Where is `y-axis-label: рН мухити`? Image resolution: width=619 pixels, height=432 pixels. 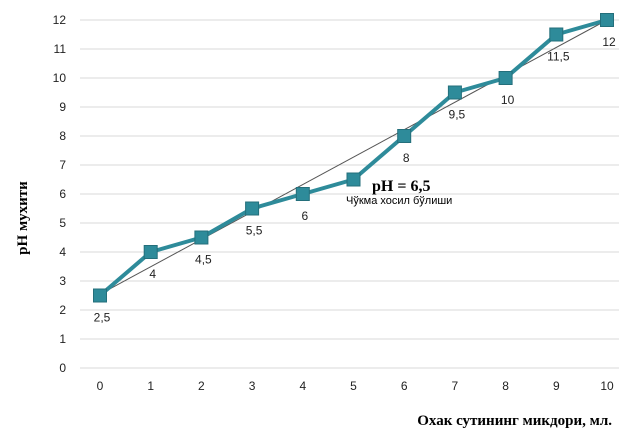 y-axis-label: рН мухити is located at coordinates (23, 218).